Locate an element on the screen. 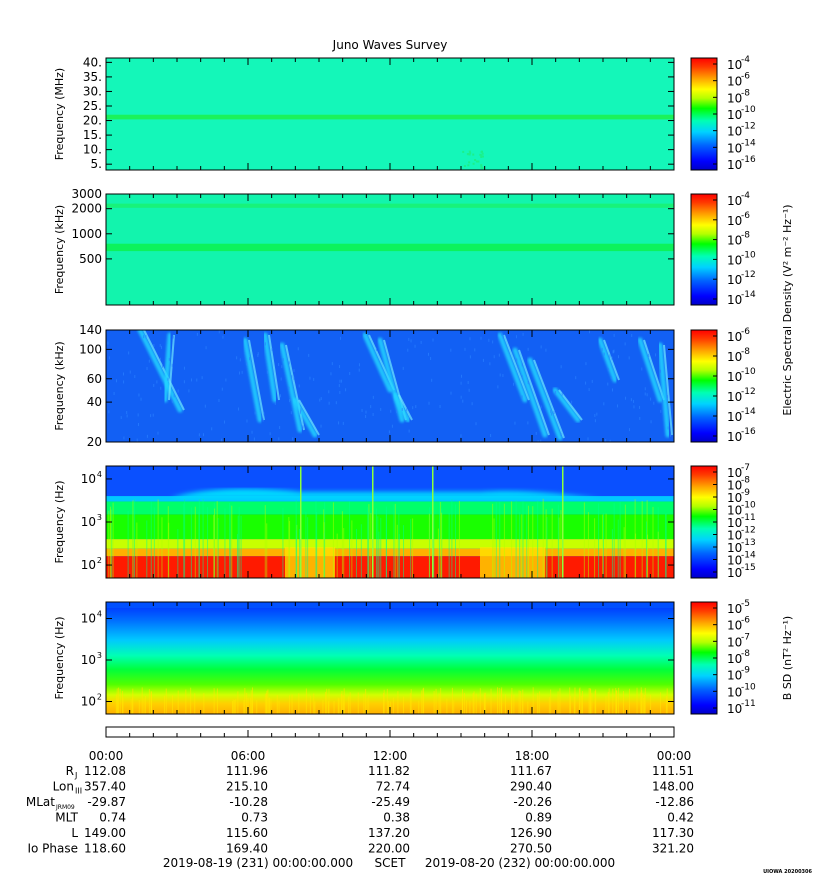  green-layer is located at coordinates (390, 527).